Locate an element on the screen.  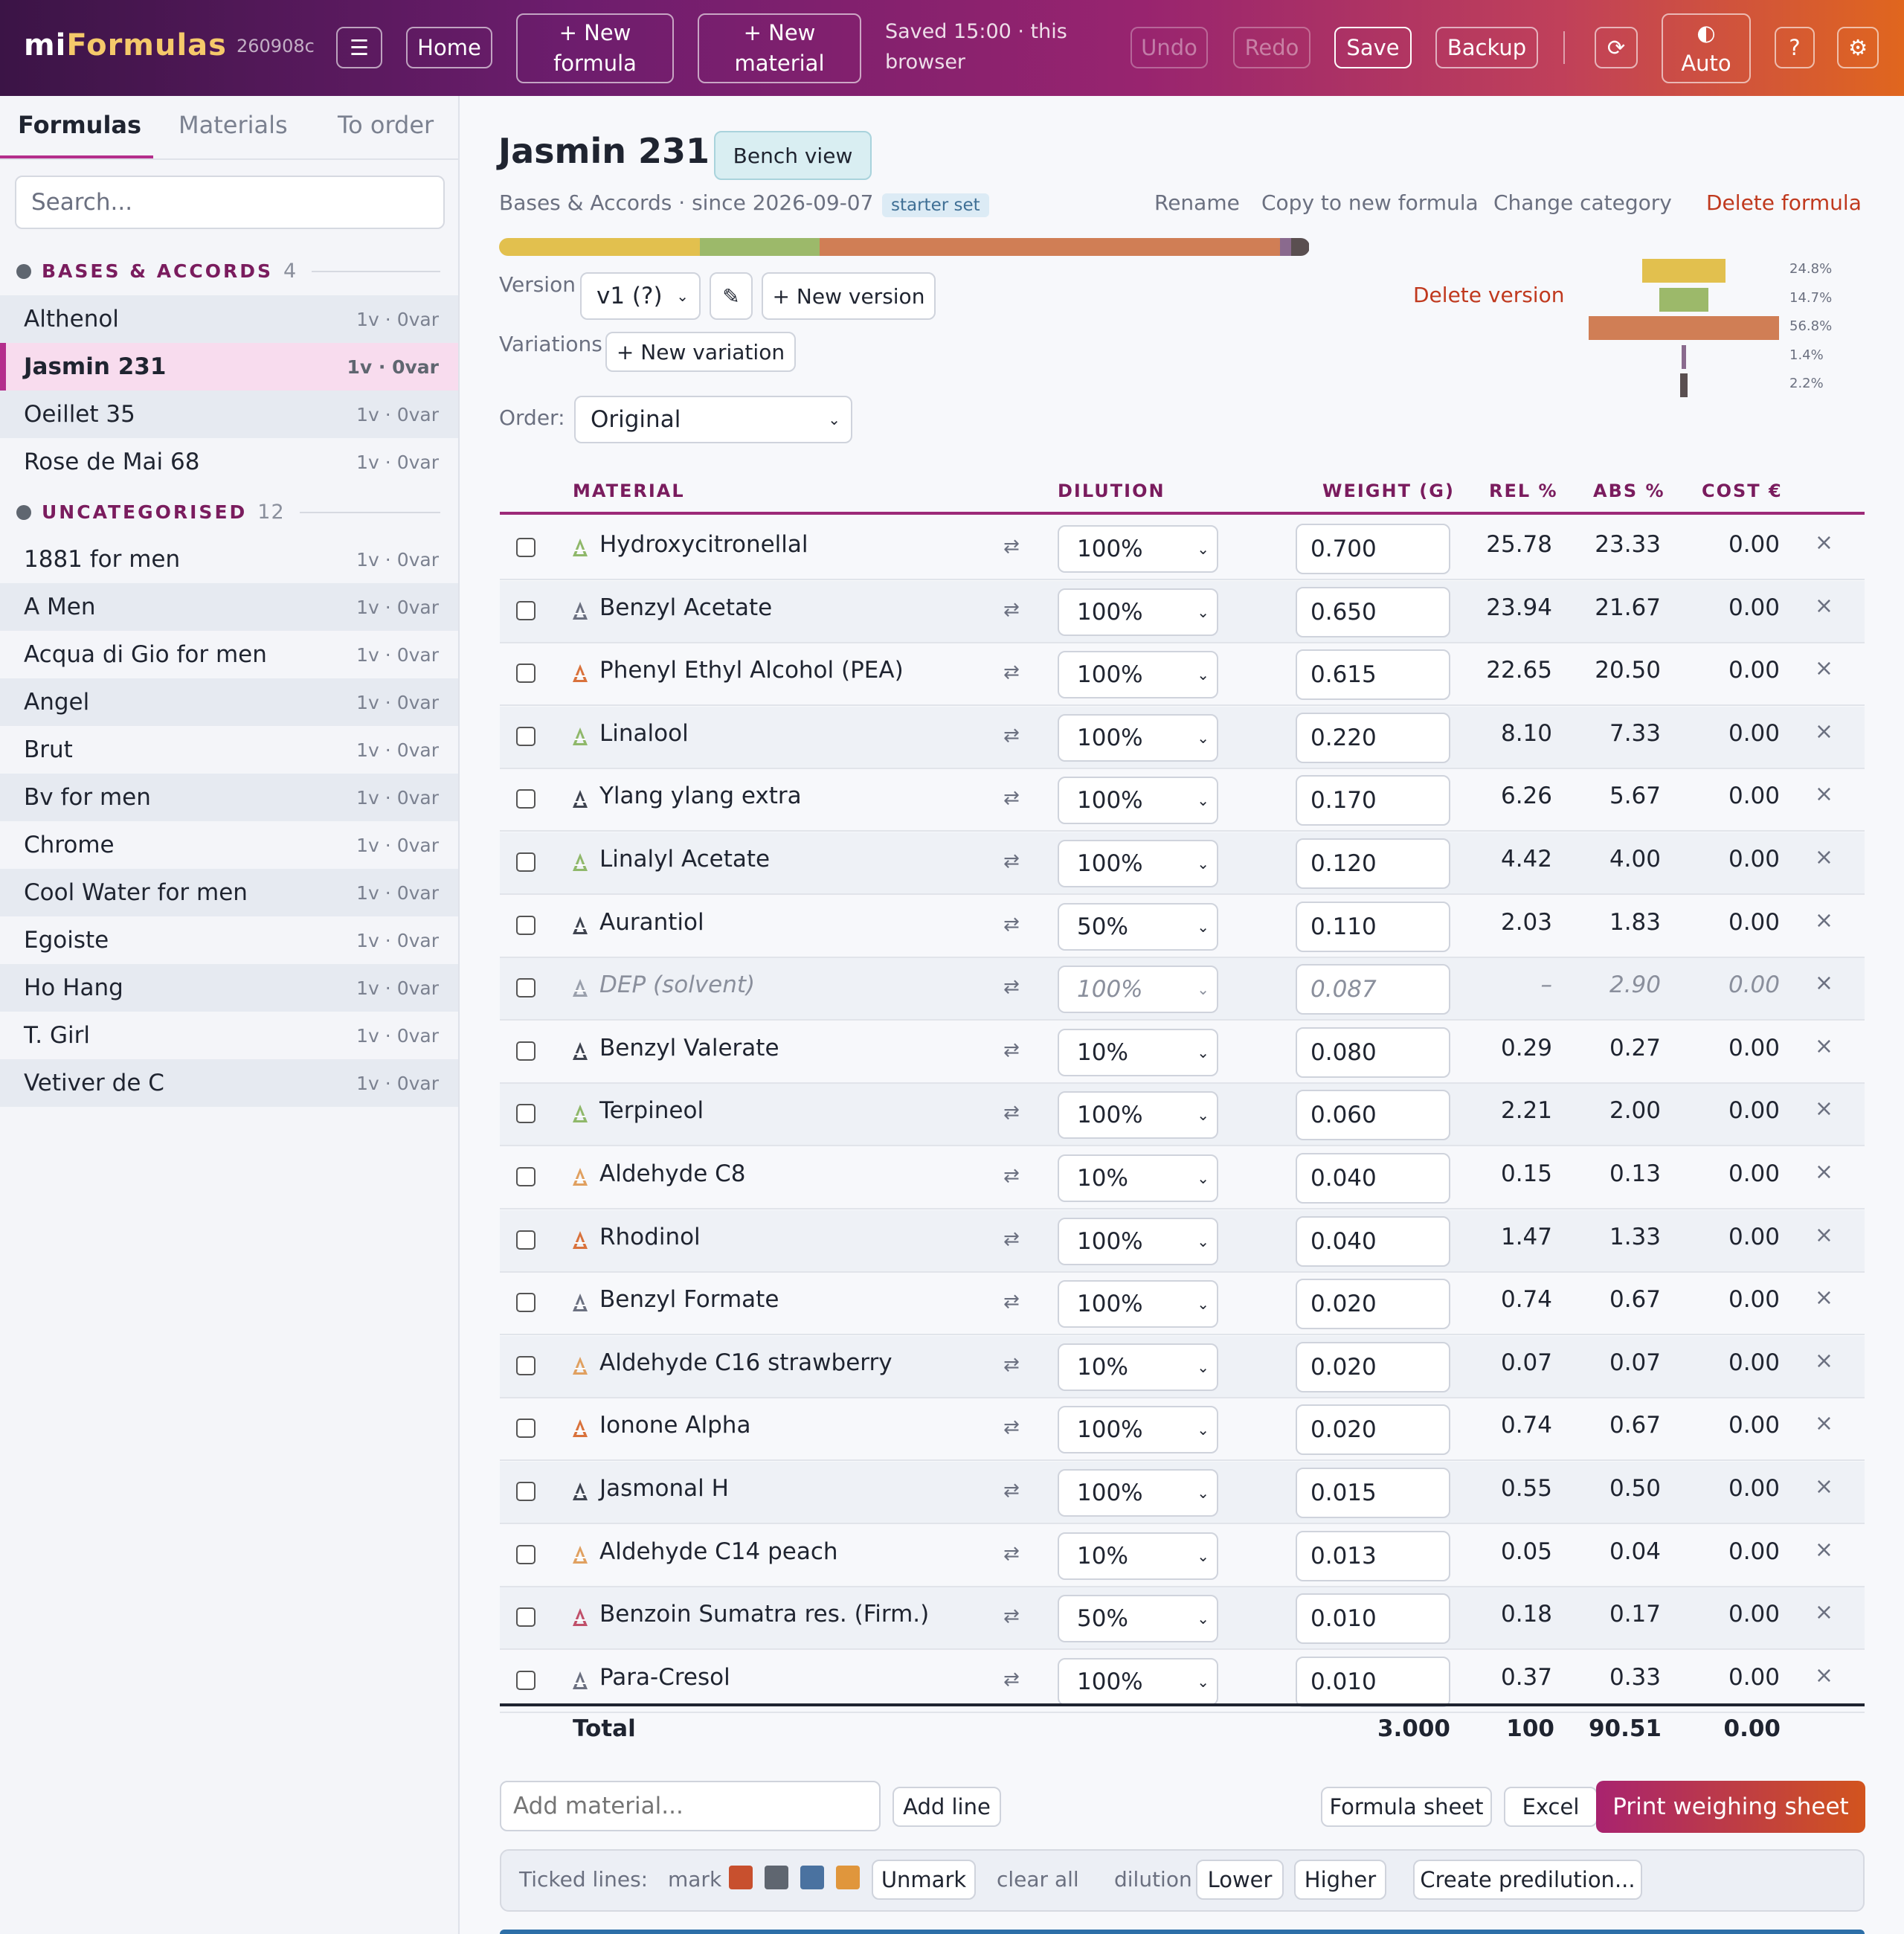
home-button: Home is located at coordinates (449, 47).